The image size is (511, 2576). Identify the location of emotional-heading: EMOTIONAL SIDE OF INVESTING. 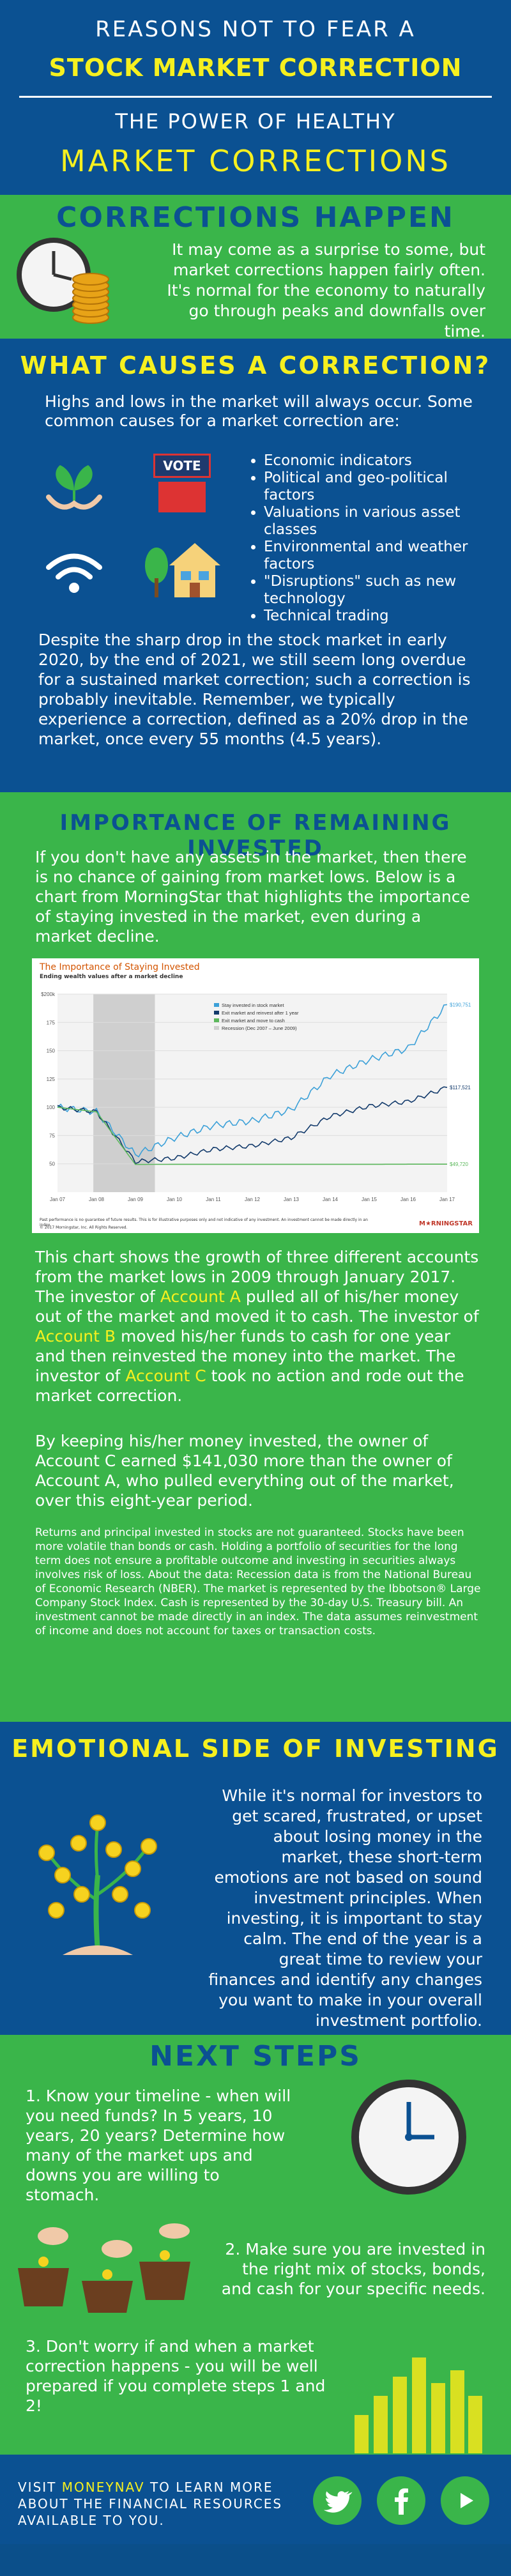
(256, 1749).